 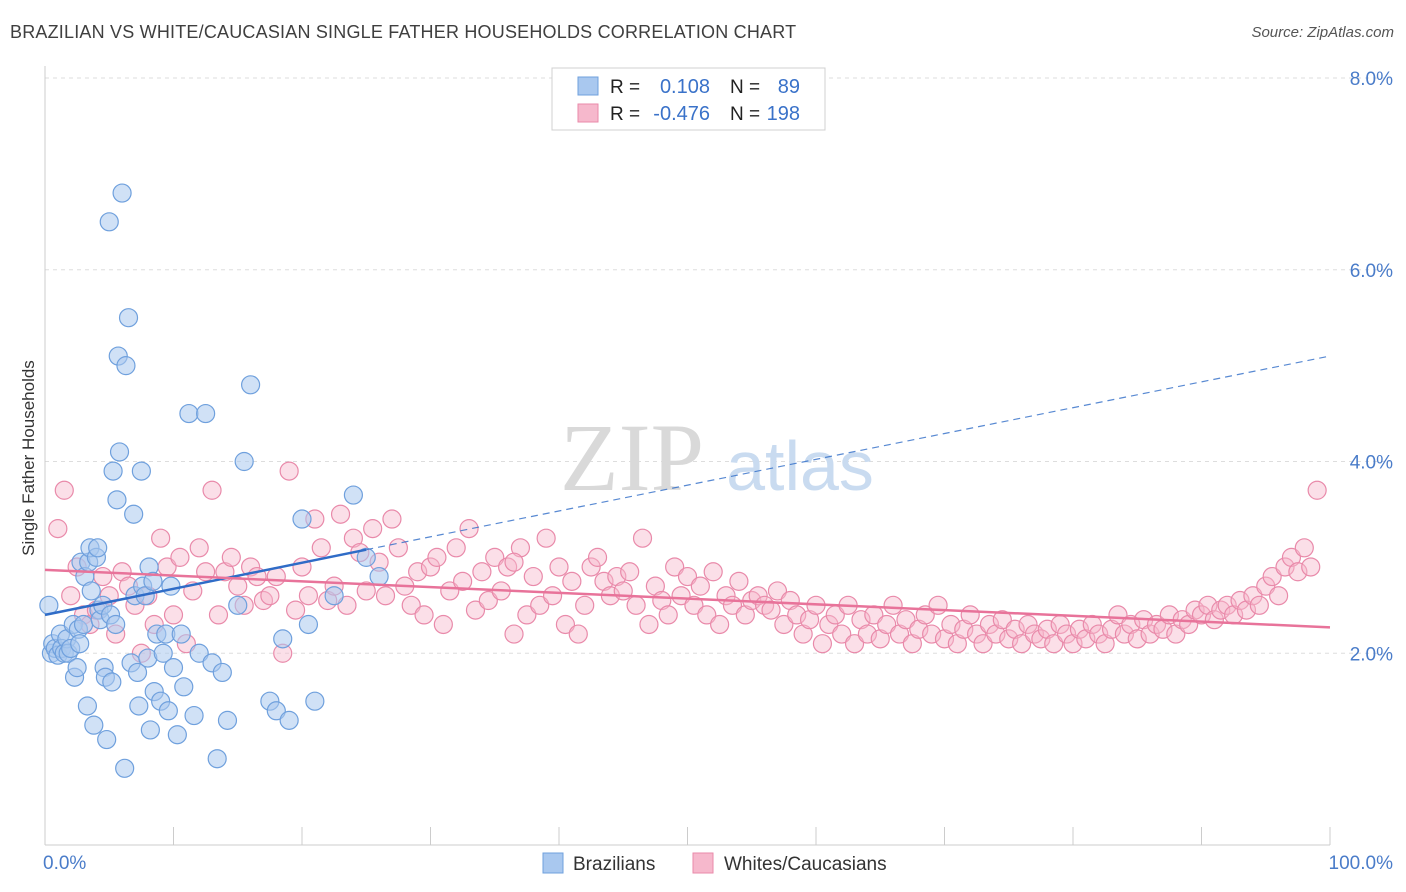 What do you see at coordinates (805, 864) in the screenshot?
I see `series-legend-label-whites: Whites/Caucasians` at bounding box center [805, 864].